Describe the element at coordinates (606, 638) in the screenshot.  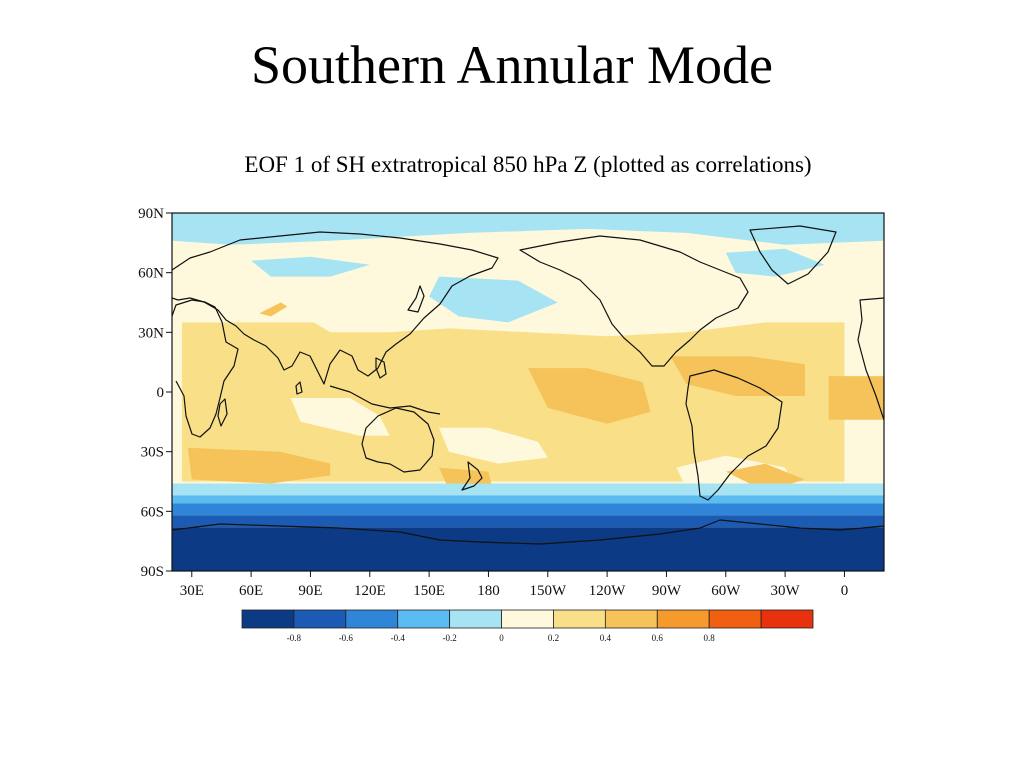
I see `colorbar-label: 0.4` at that location.